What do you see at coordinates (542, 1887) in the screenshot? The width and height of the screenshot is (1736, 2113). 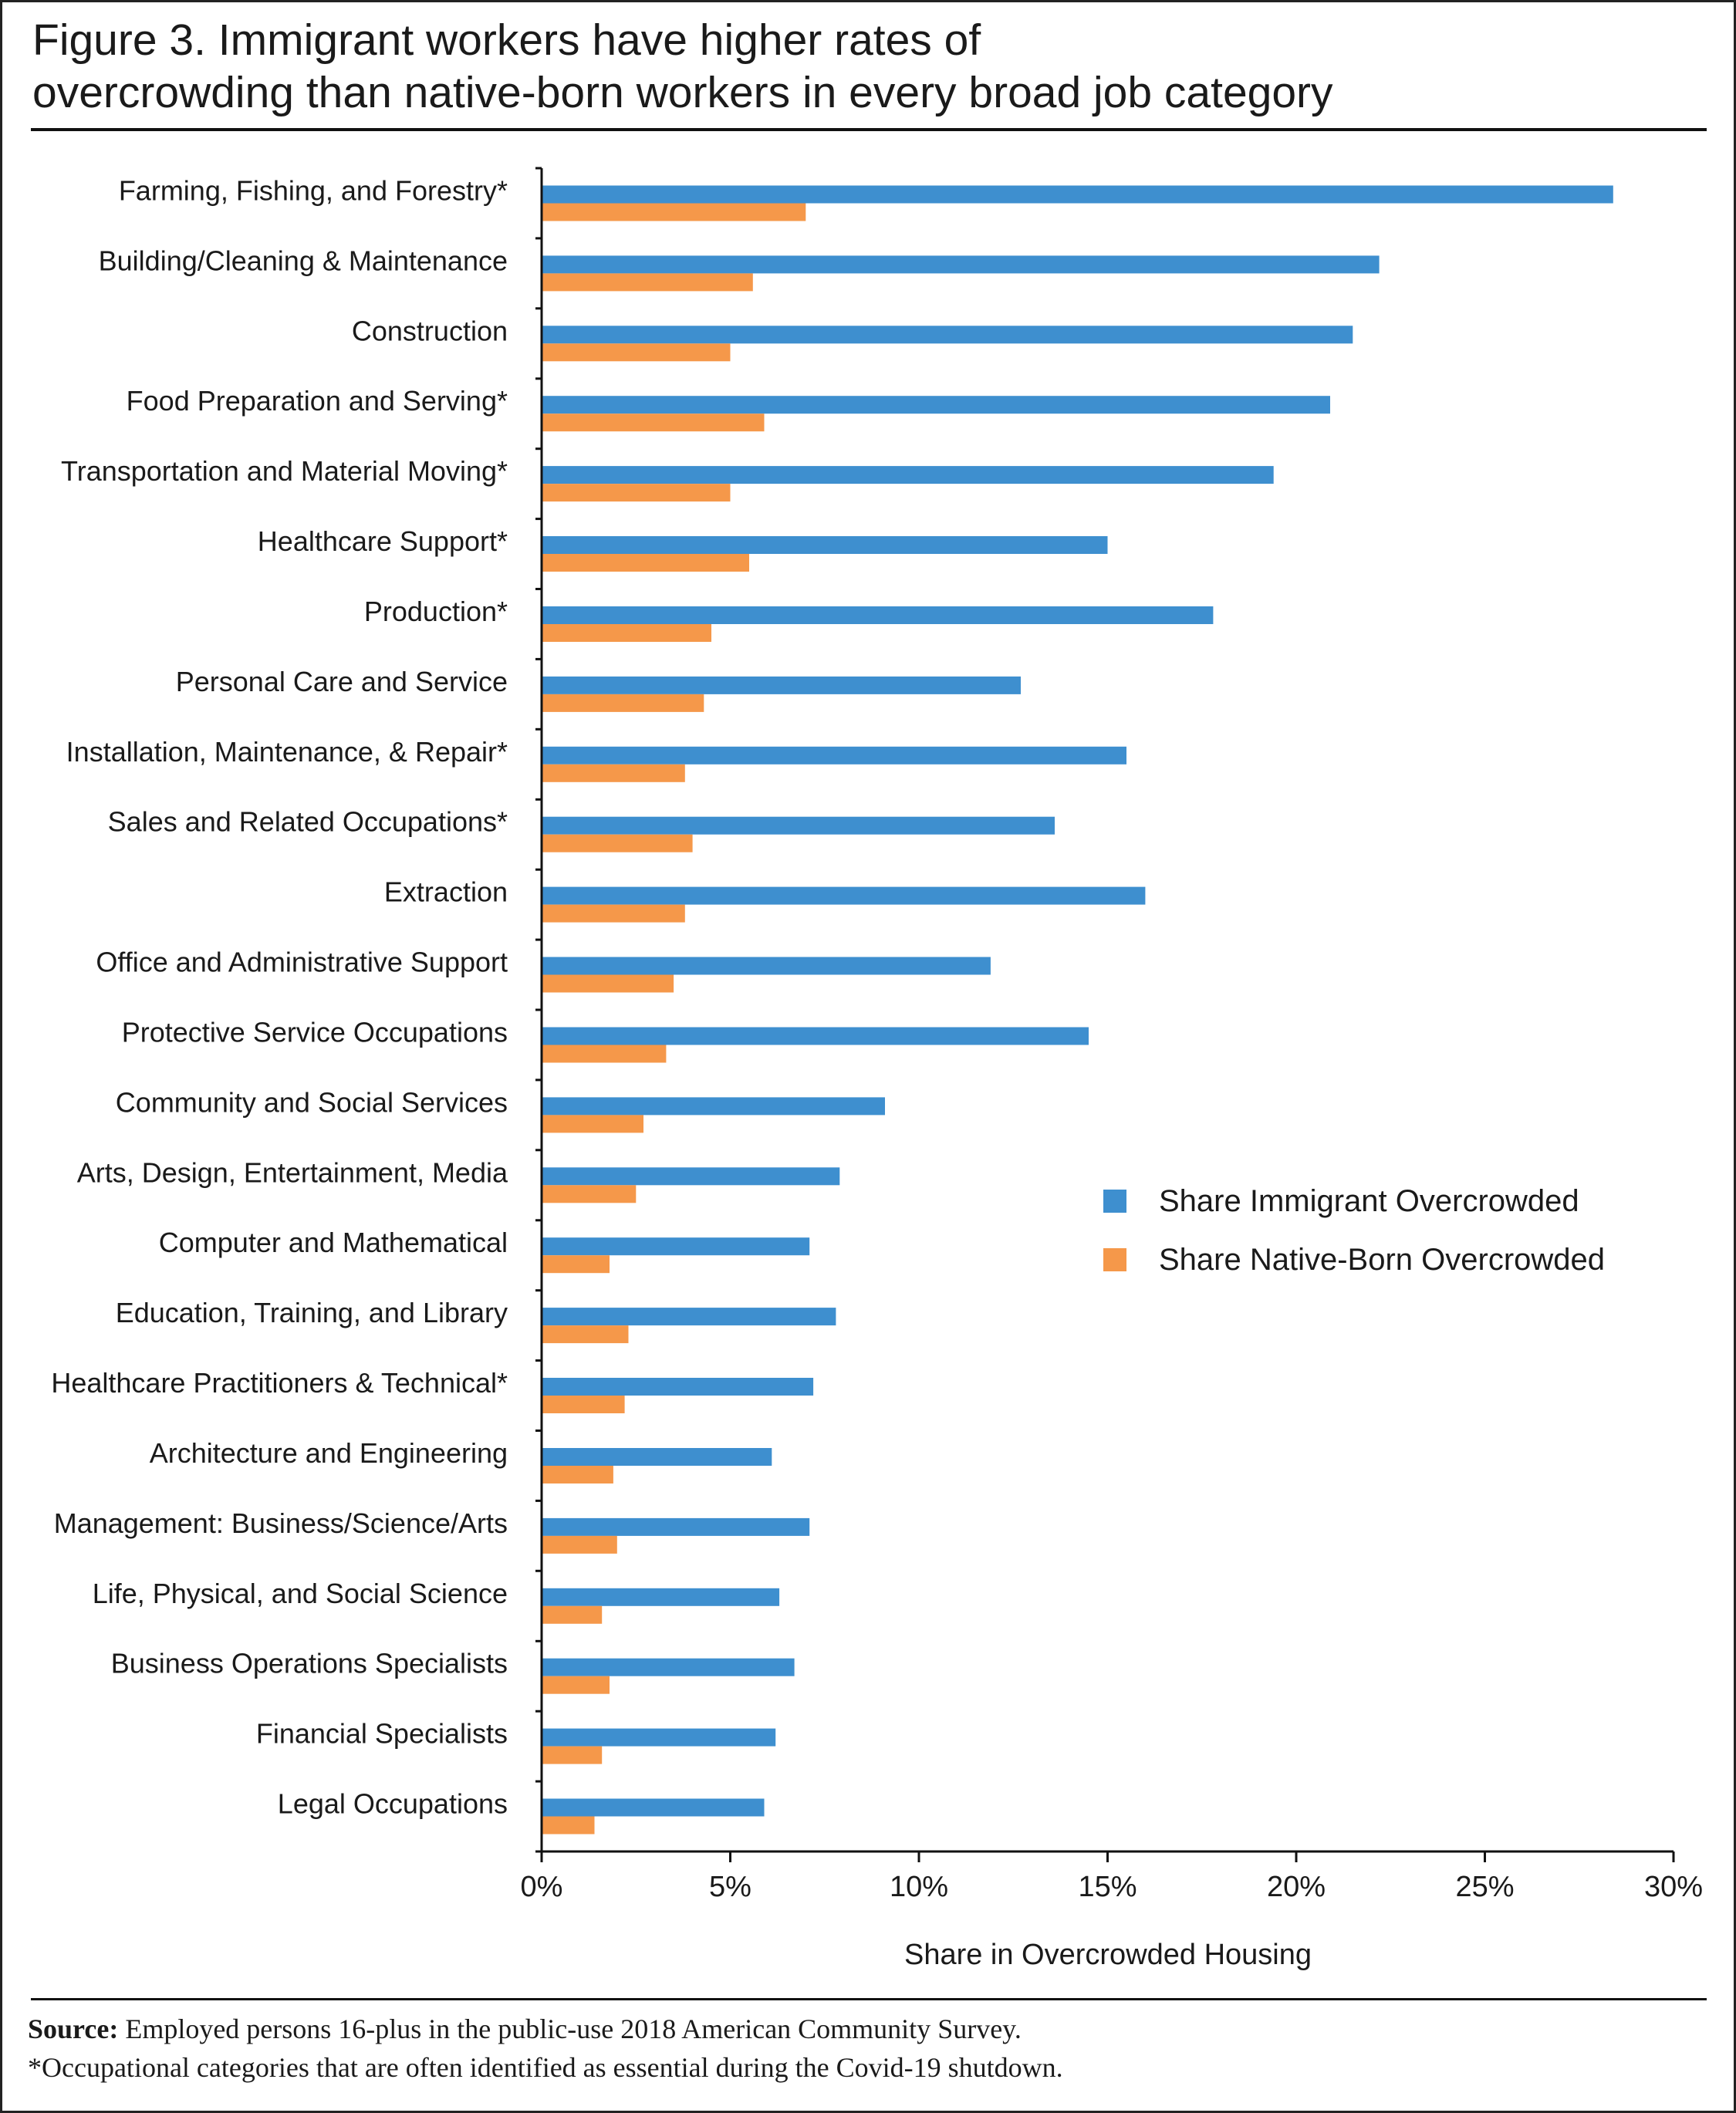 I see `x-tick-label-0: 0%` at bounding box center [542, 1887].